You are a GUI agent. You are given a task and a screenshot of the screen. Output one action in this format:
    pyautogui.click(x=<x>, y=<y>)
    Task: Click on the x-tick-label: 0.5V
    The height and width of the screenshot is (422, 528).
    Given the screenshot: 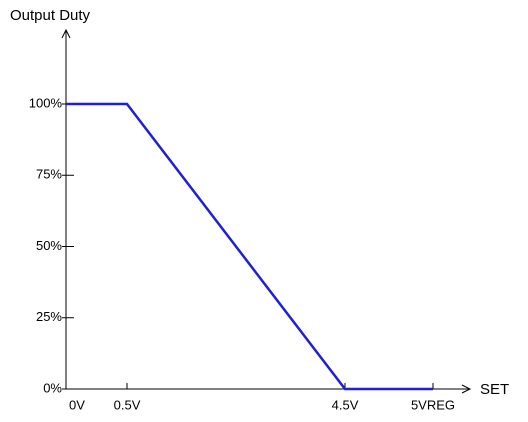 What is the action you would take?
    pyautogui.click(x=127, y=404)
    